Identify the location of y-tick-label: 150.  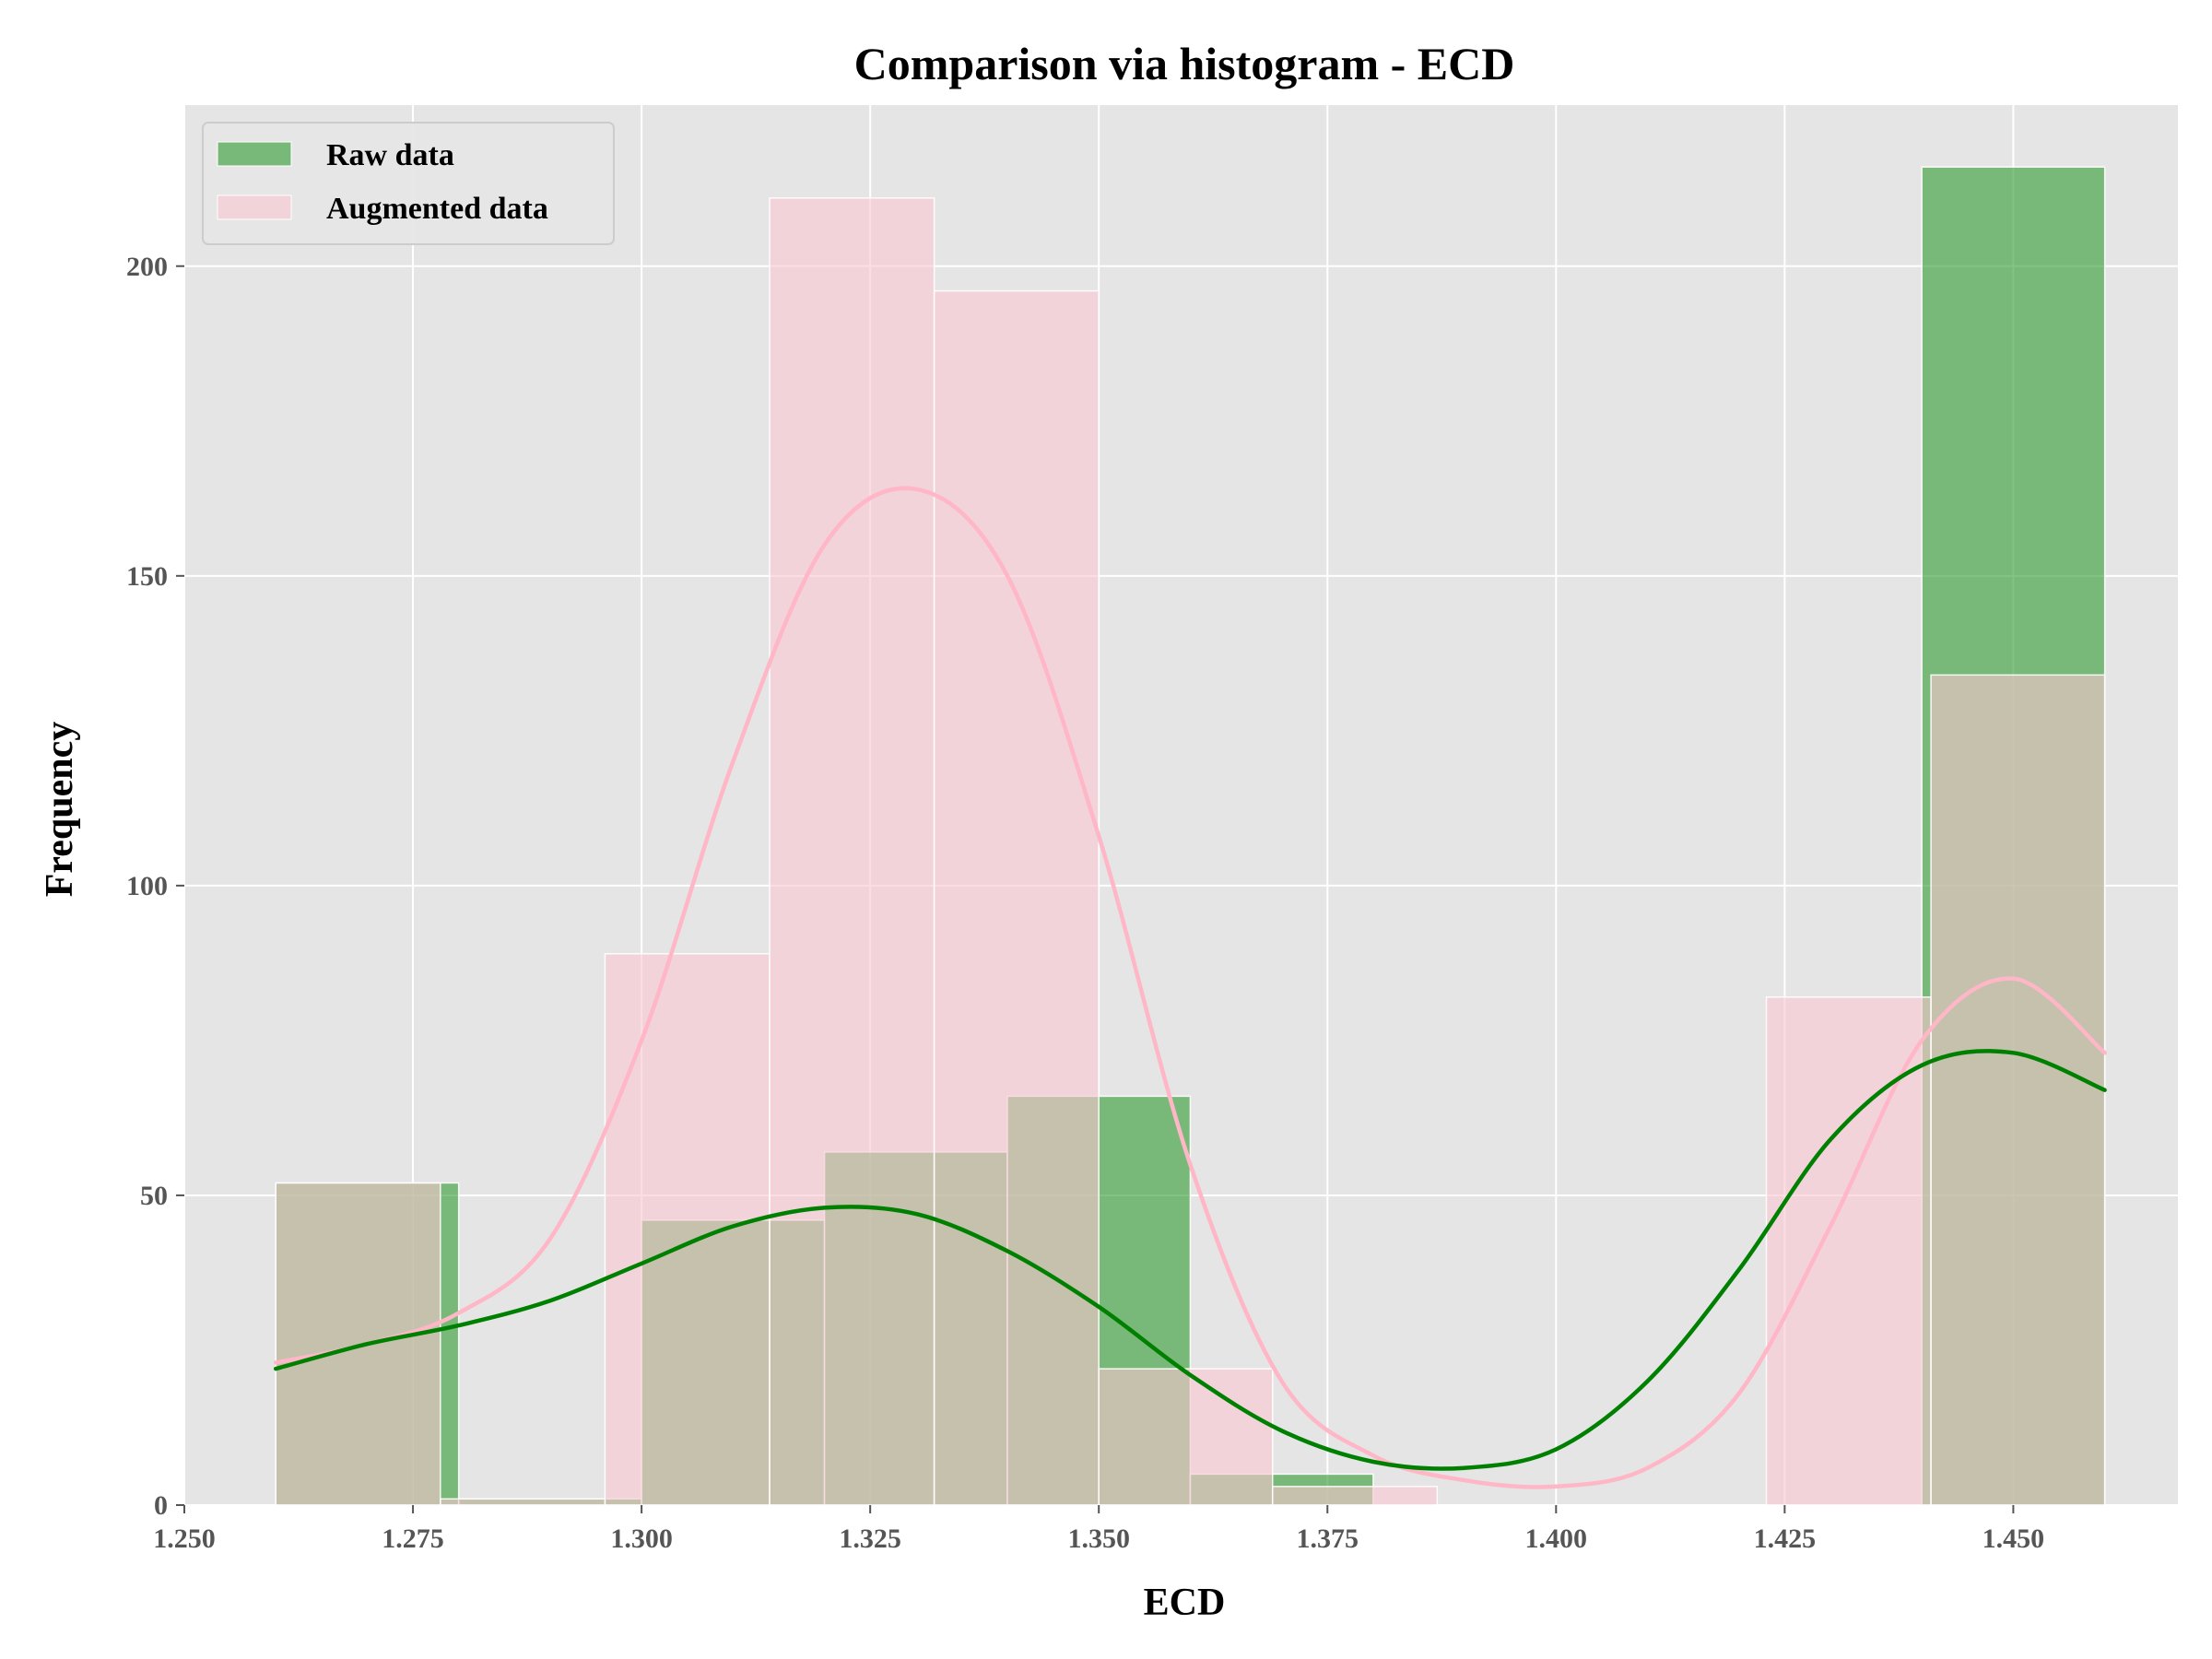
(147, 576).